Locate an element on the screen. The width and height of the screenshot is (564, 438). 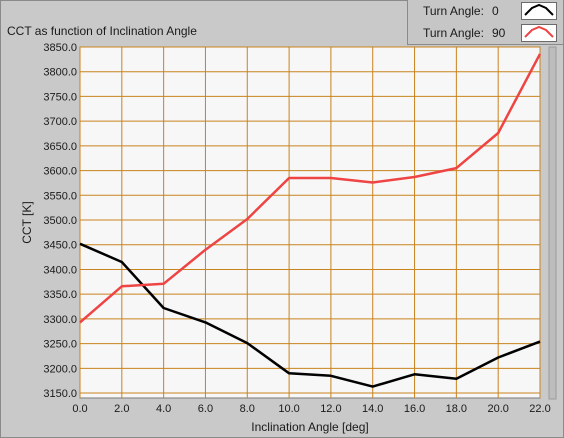
x-tick-label: 4.0 is located at coordinates (163, 409).